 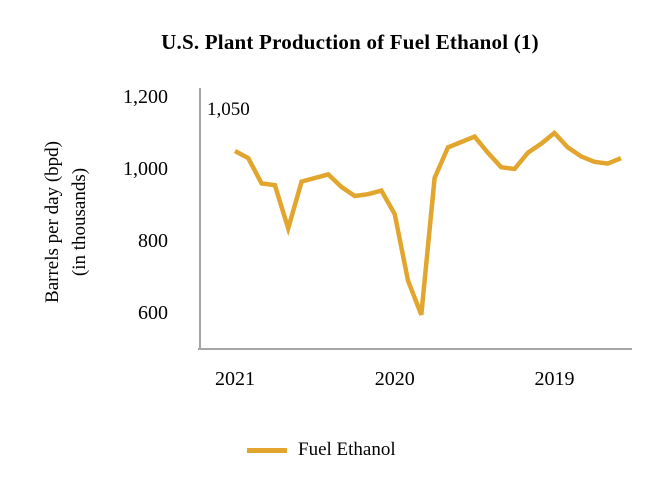 I want to click on x-tick-label: 2021, so click(x=235, y=379).